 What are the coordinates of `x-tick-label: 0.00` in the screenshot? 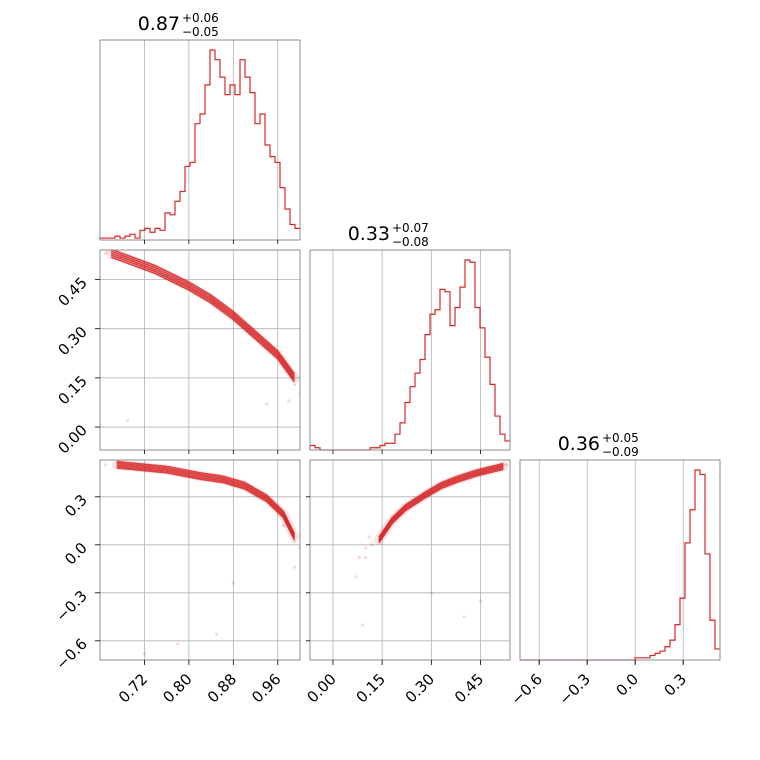 It's located at (321, 688).